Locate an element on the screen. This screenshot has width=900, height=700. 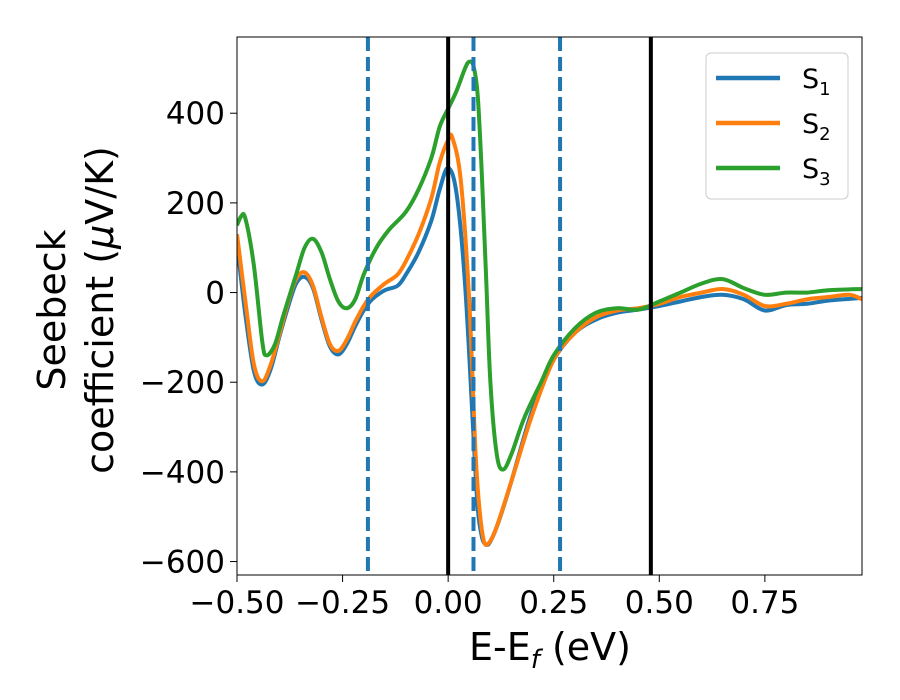
legend: S1 S2 S3 is located at coordinates (777, 126).